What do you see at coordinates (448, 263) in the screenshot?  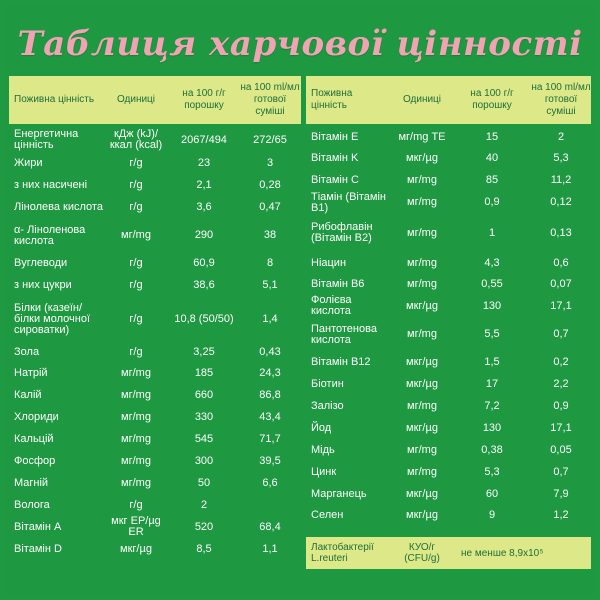 I see `table-row: Ніацин мг/mg 4,3 0,6` at bounding box center [448, 263].